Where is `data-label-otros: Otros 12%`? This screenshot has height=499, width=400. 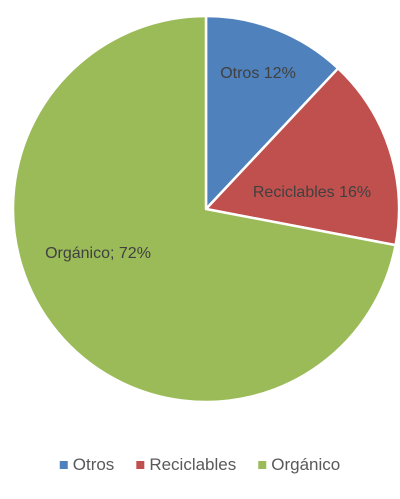 data-label-otros: Otros 12% is located at coordinates (258, 73).